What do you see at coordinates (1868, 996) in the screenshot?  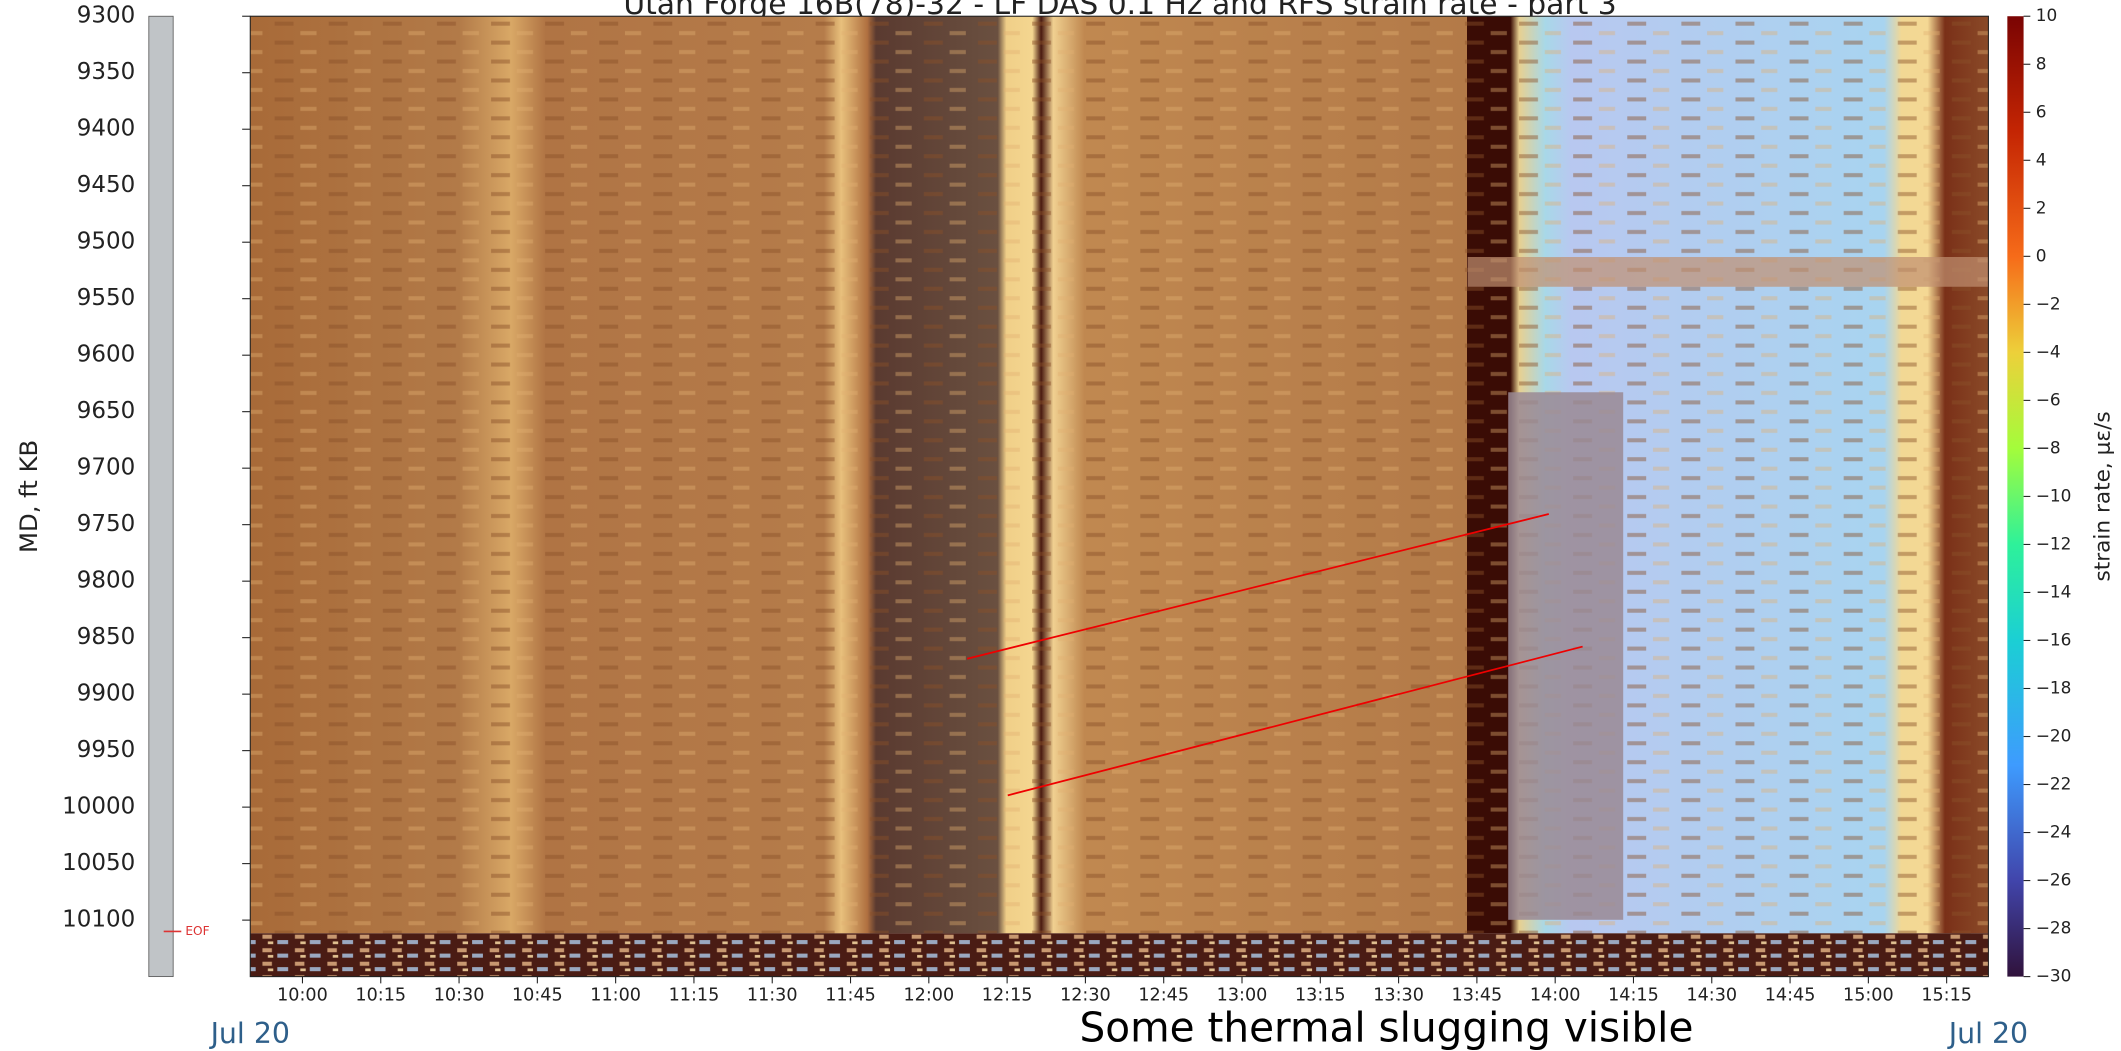 I see `x-tick-label: 15:00` at bounding box center [1868, 996].